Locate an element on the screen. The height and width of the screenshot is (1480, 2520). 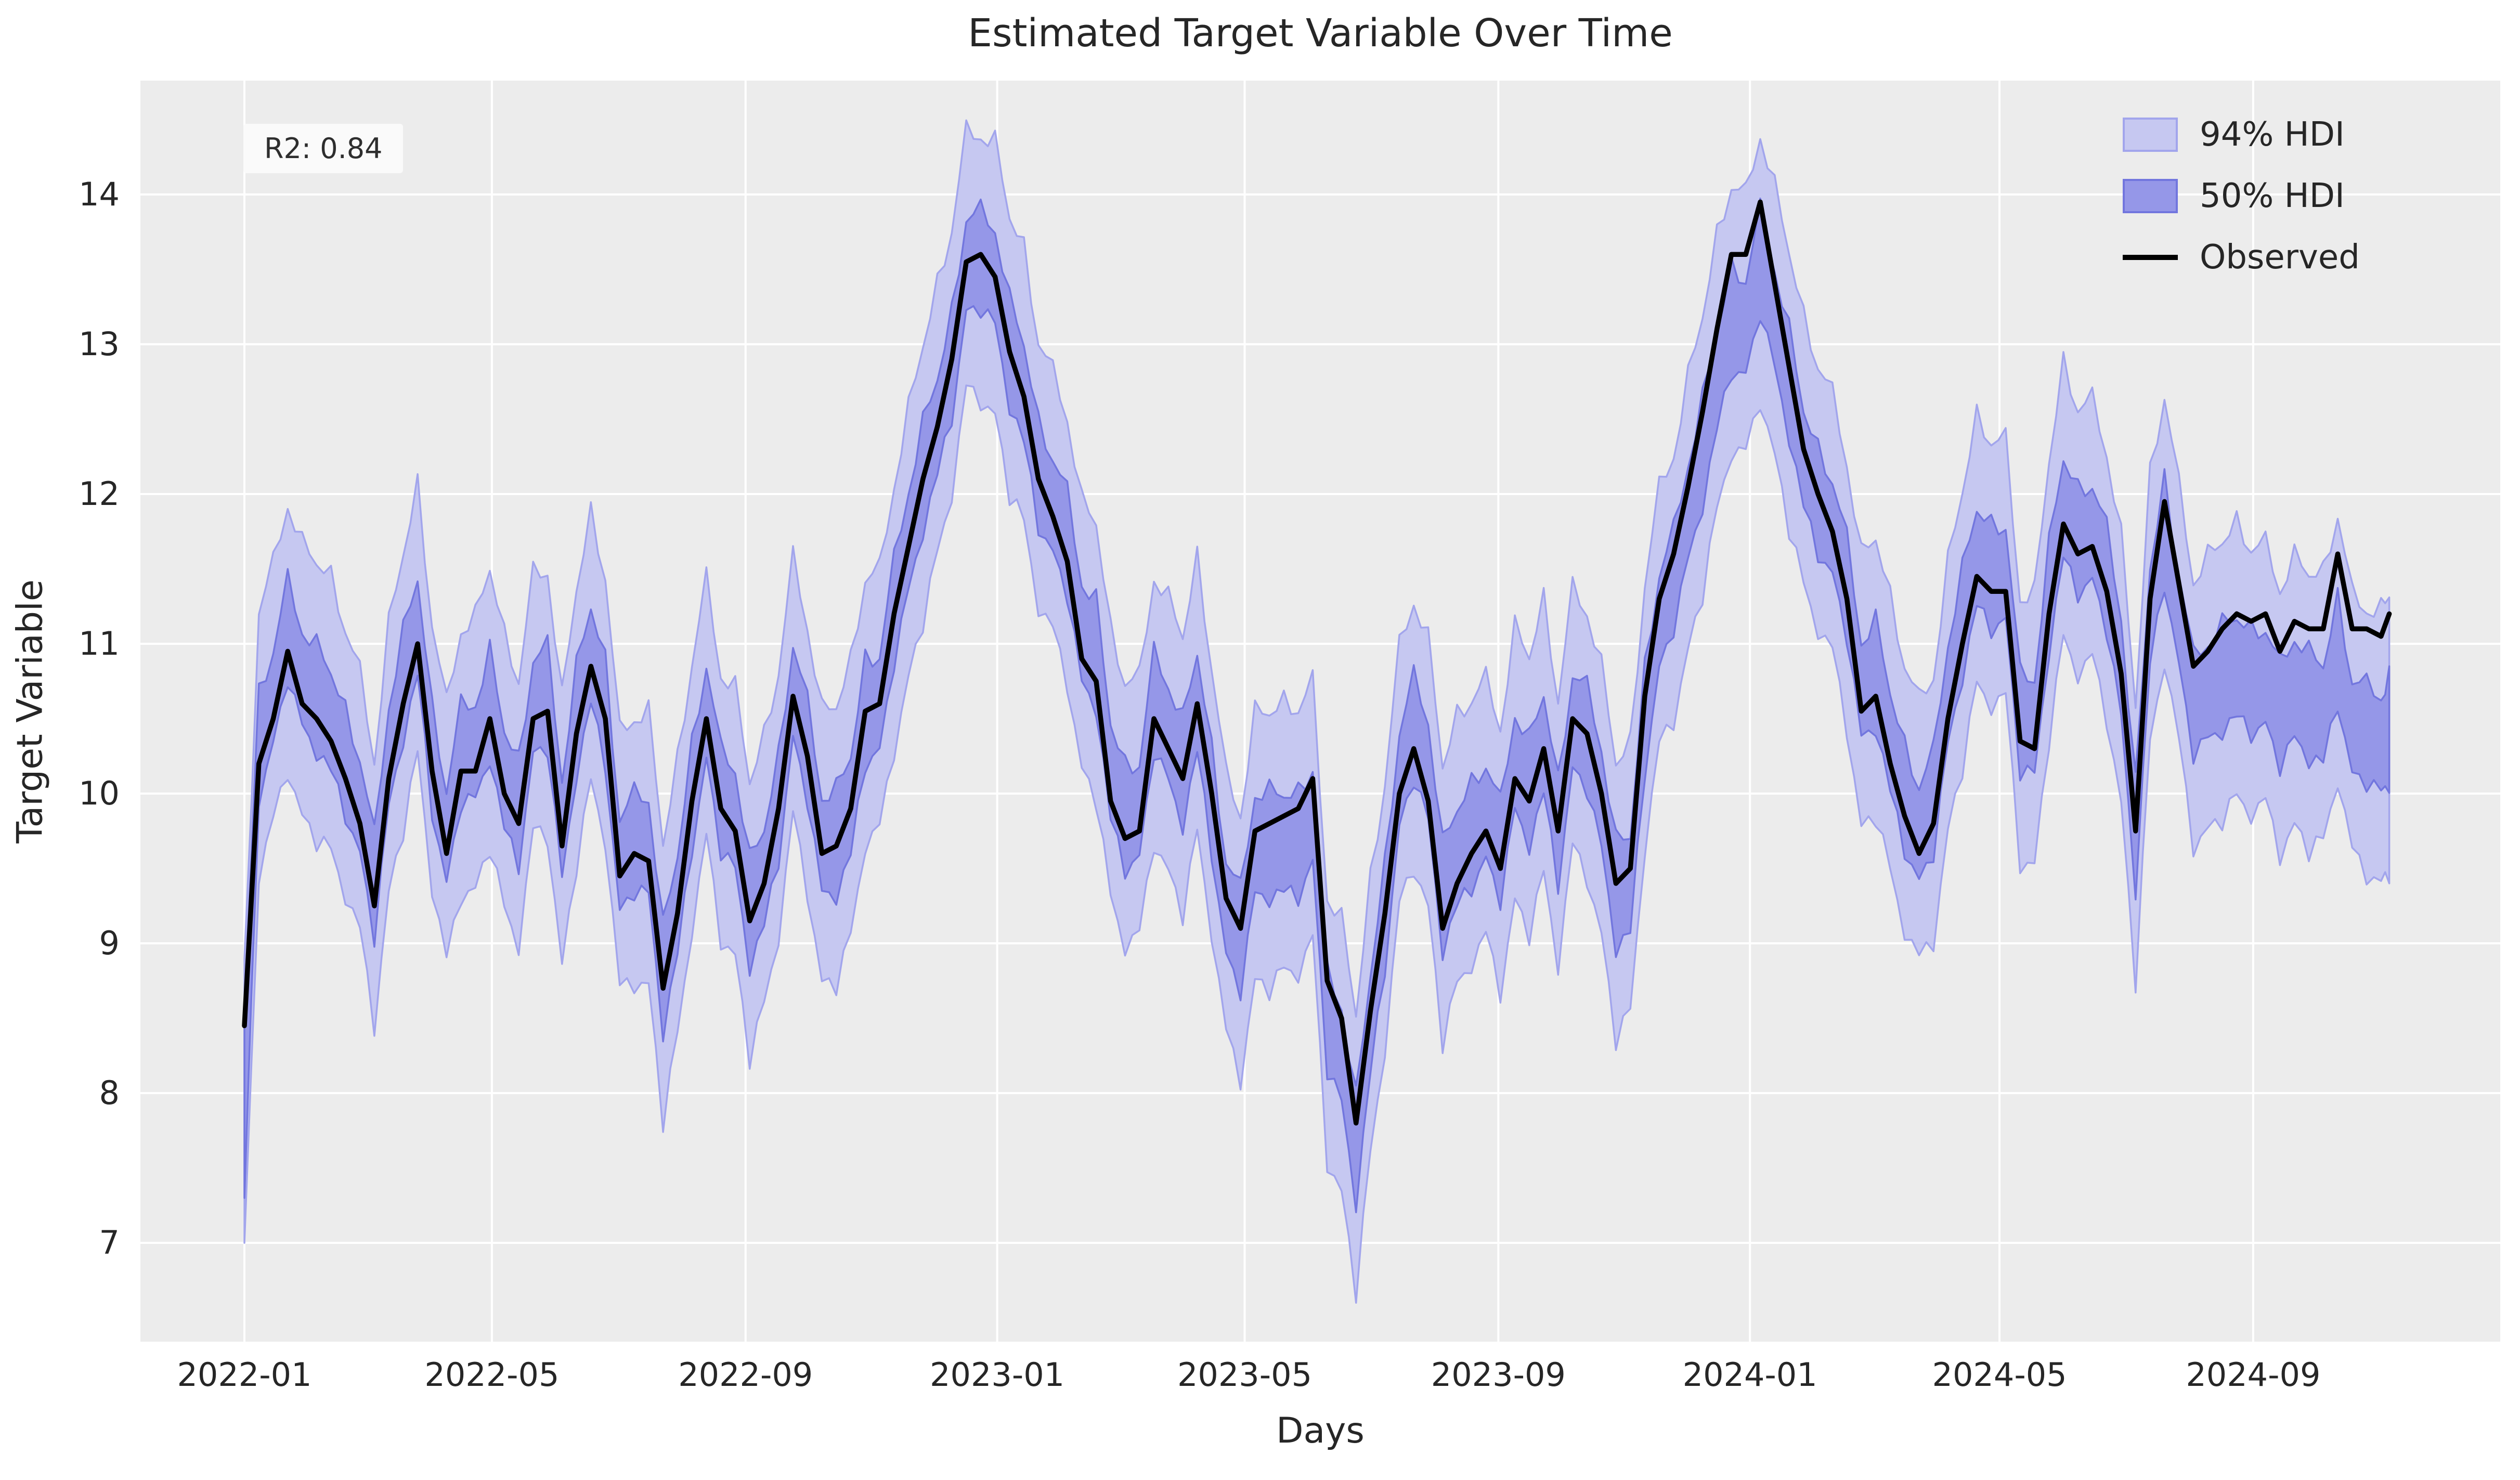
legend-entry-94hdi: 94% HDI is located at coordinates (2241, 134).